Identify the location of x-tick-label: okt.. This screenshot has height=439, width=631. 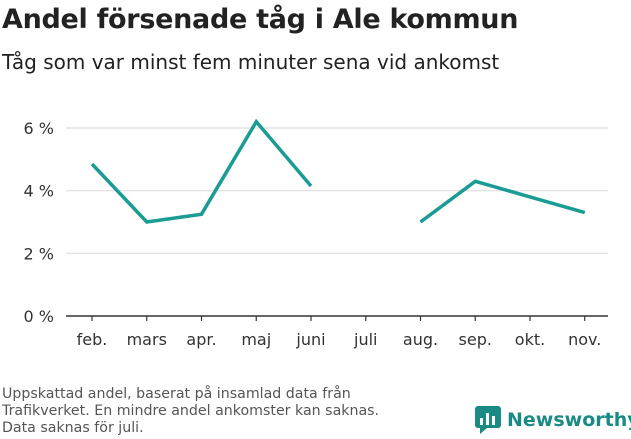
(530, 339).